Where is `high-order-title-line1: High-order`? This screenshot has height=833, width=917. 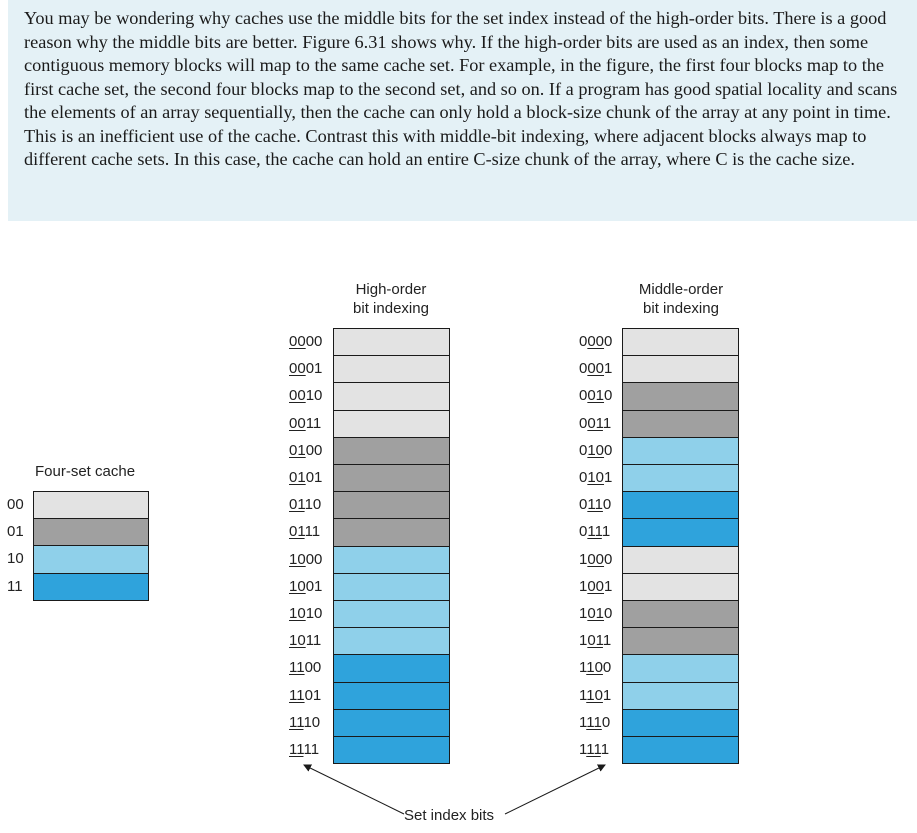
high-order-title-line1: High-order is located at coordinates (391, 289).